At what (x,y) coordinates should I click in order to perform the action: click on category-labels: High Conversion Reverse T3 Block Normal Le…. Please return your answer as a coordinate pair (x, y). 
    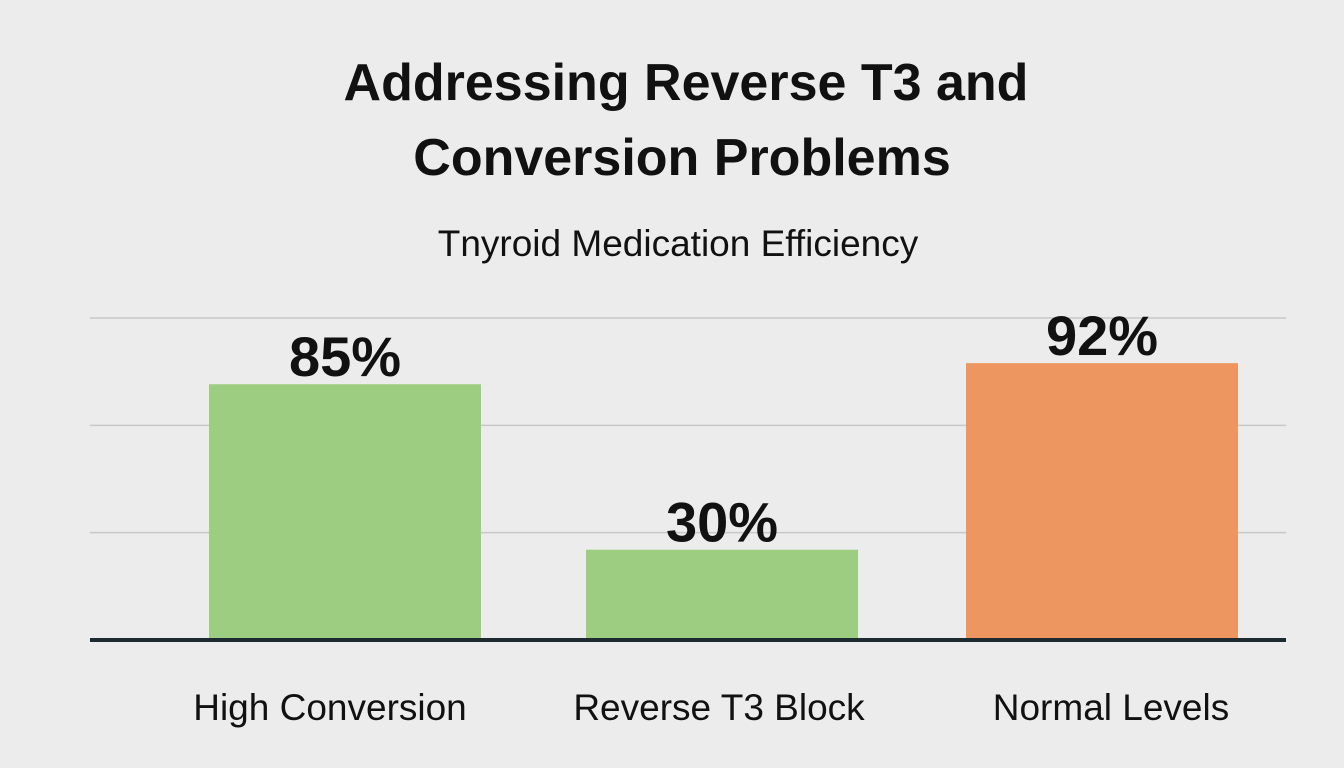
    Looking at the image, I should click on (711, 707).